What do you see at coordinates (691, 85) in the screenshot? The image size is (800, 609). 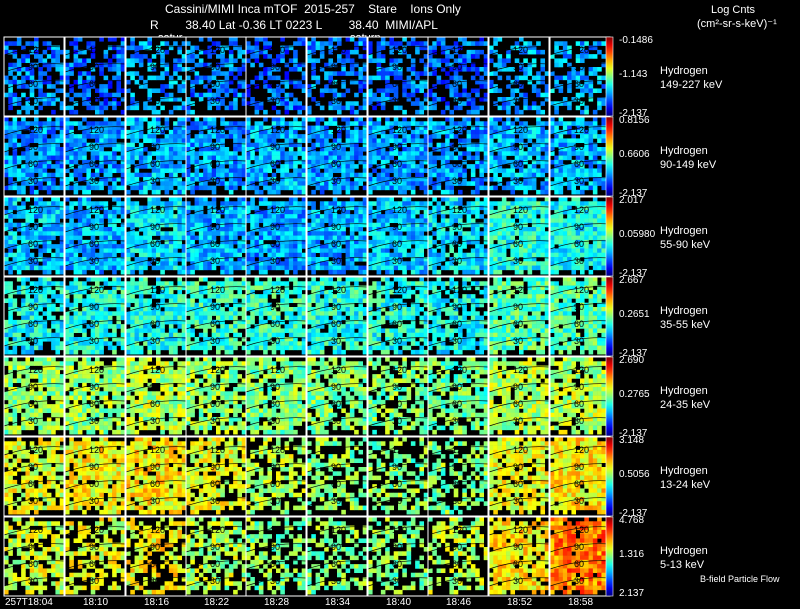 I see `energy-label: 149-227 keV` at bounding box center [691, 85].